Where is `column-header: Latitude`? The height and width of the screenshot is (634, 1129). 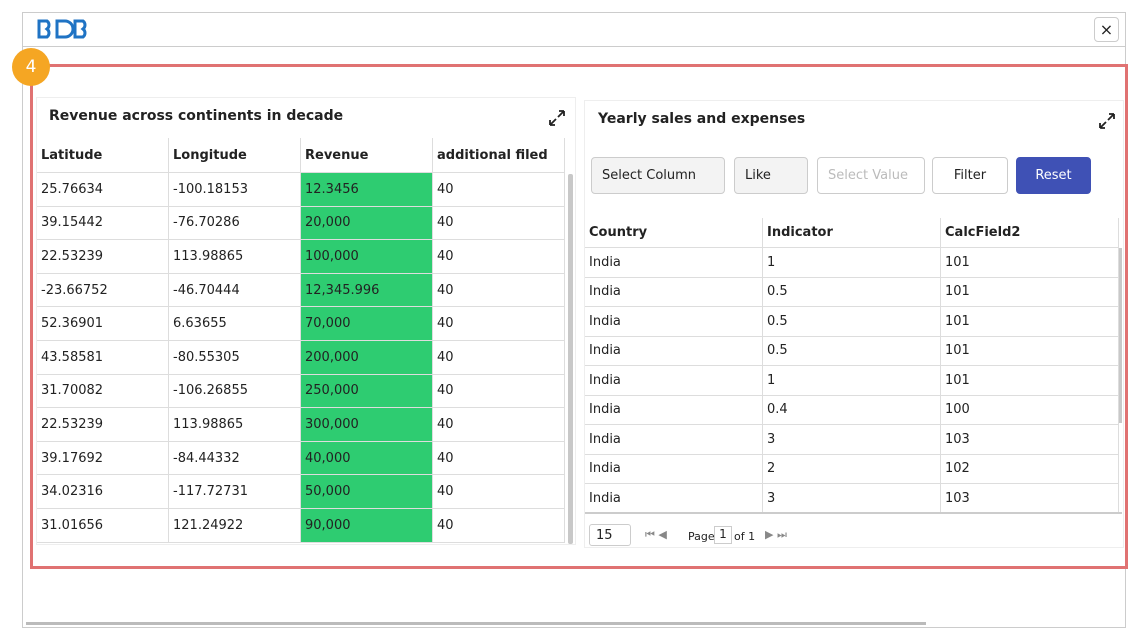 column-header: Latitude is located at coordinates (103, 155).